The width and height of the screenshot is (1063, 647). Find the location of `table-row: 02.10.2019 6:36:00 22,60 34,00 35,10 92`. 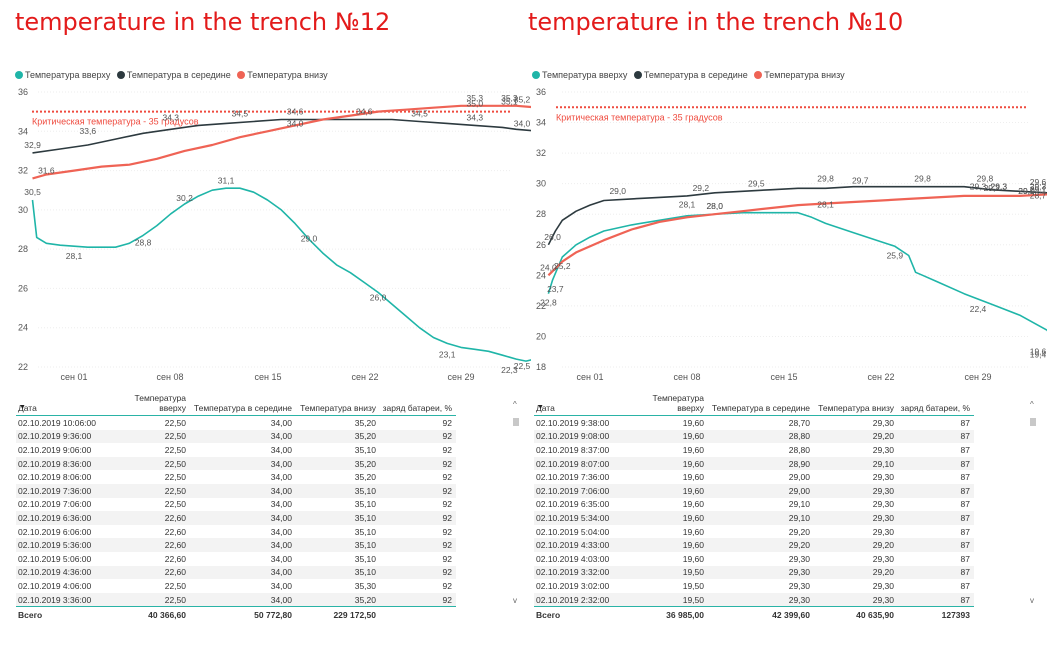

table-row: 02.10.2019 6:36:00 22,60 34,00 35,10 92 is located at coordinates (236, 518).